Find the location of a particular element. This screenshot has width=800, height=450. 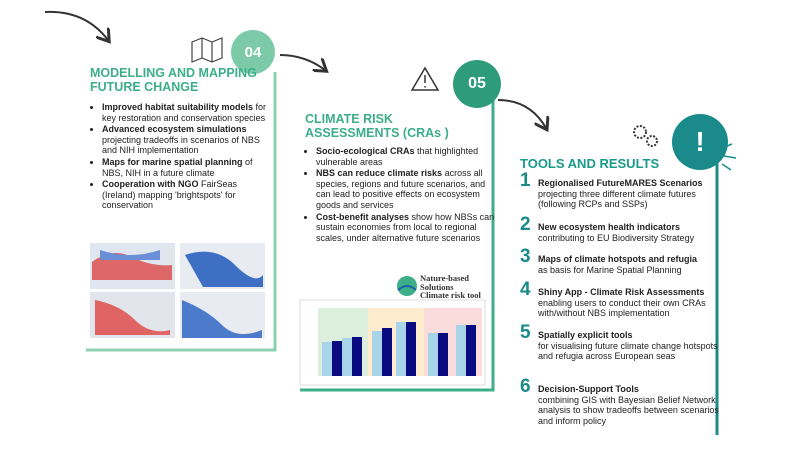

bullet-bold: NBS can reduce climate risks is located at coordinates (379, 173).